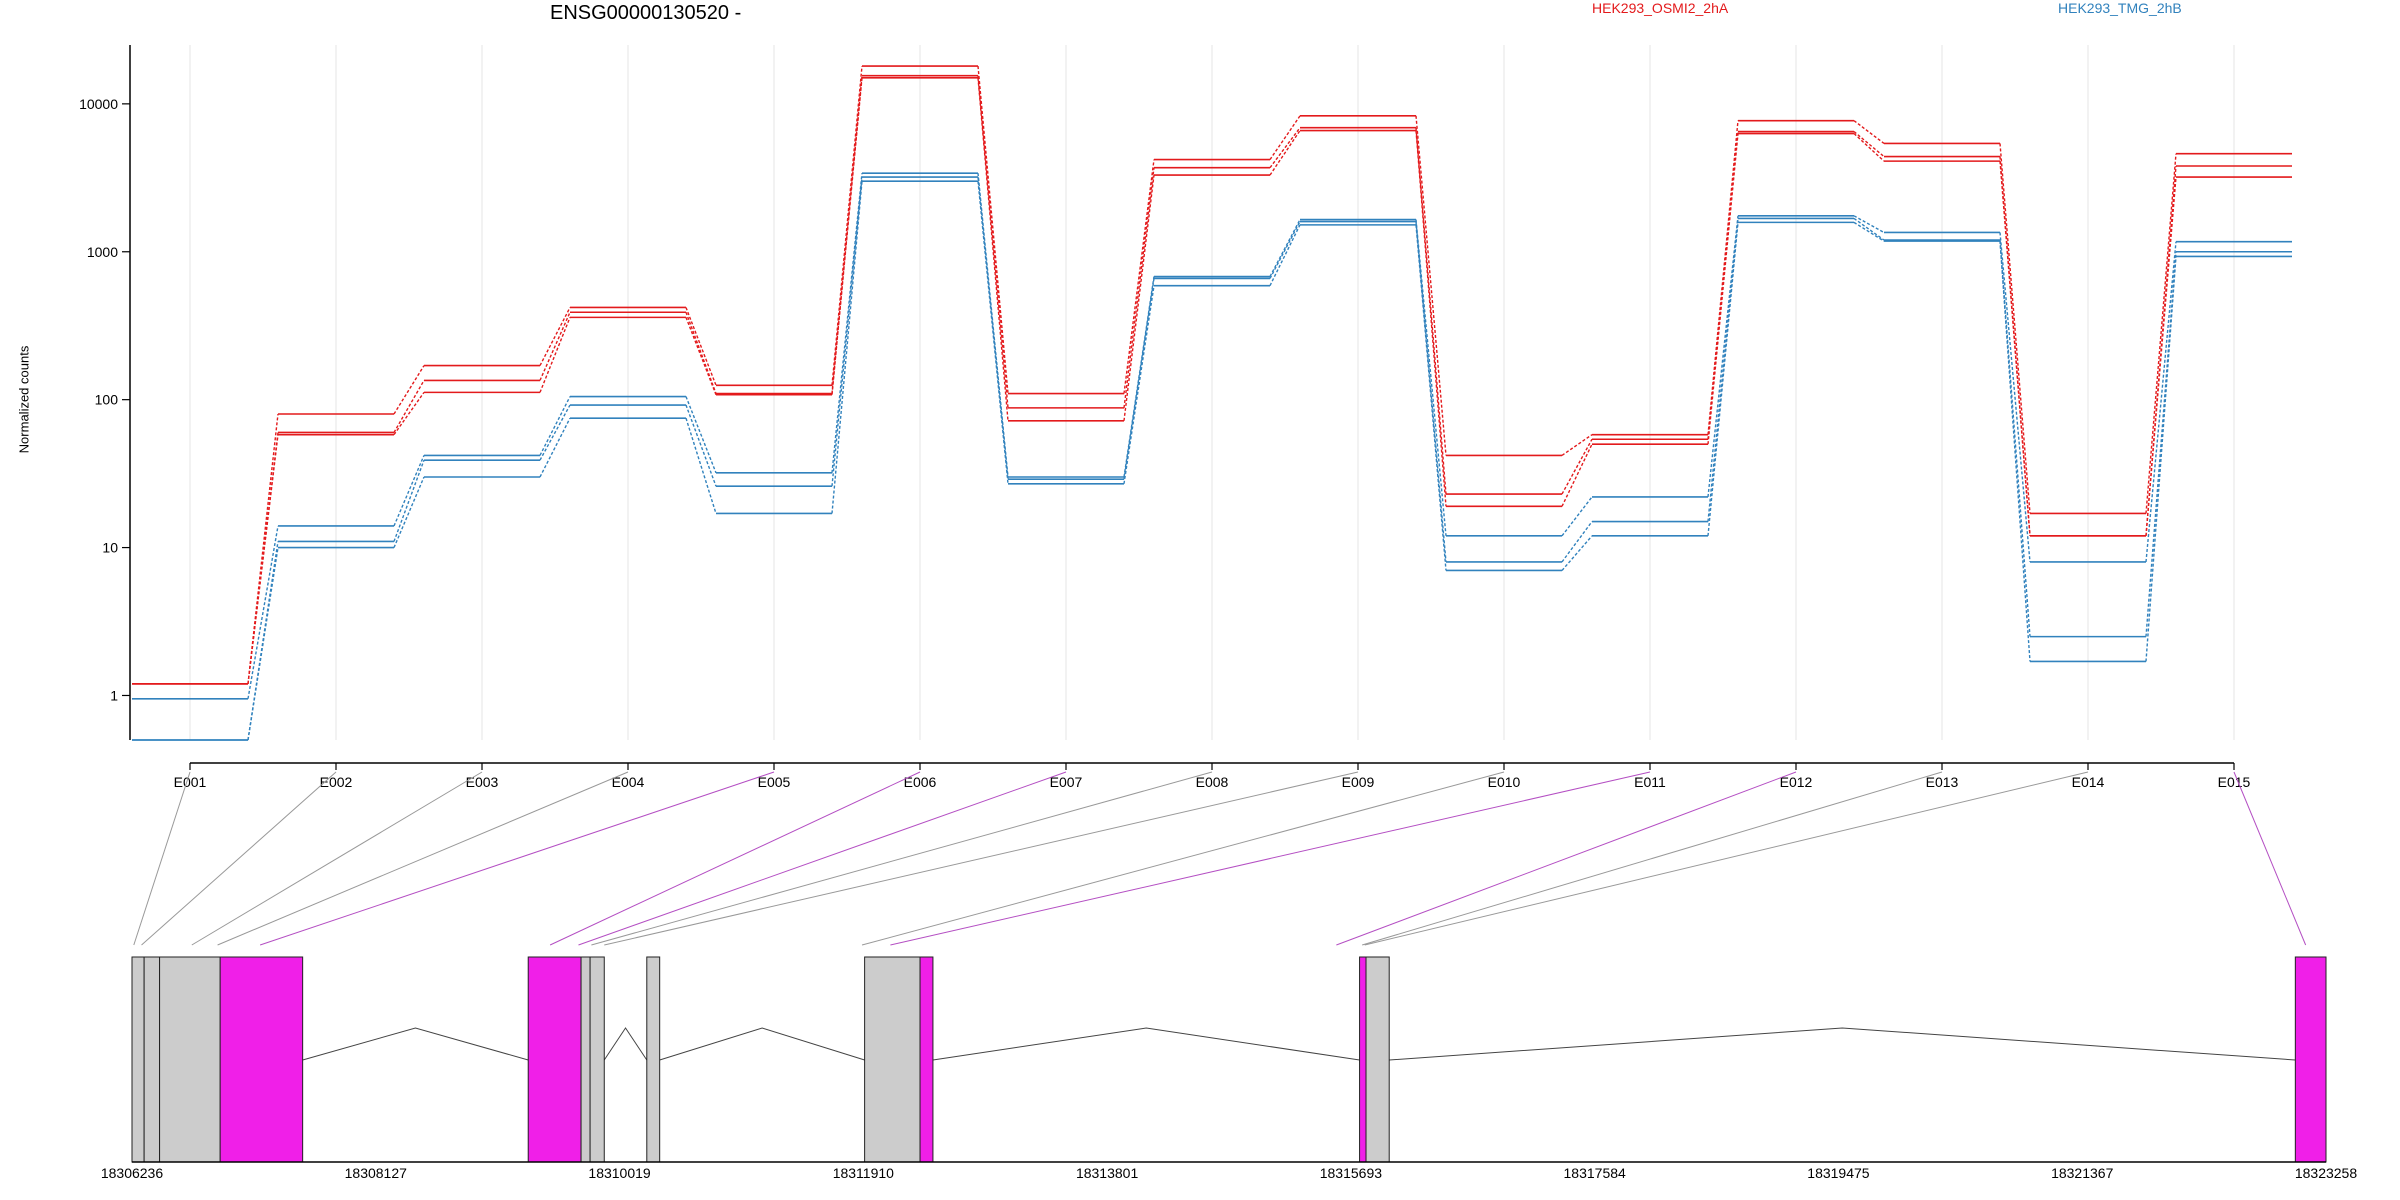  Describe the element at coordinates (1107, 1173) in the screenshot. I see `genomic-tick-label: 18313801` at that location.